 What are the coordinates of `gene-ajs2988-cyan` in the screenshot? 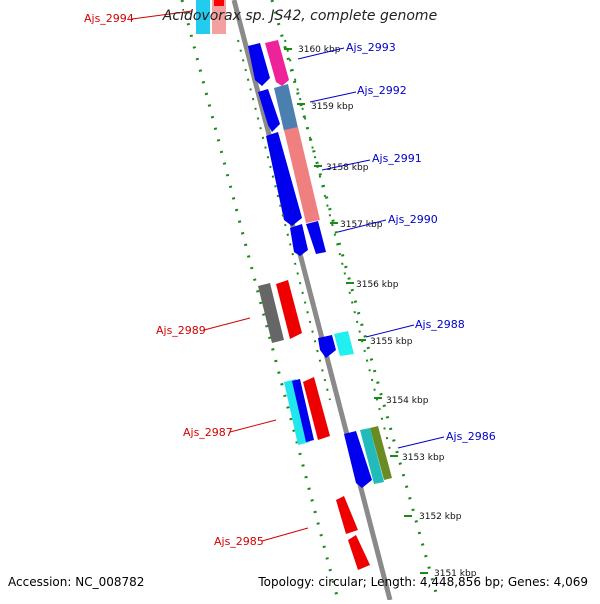 It's located at (344, 343).